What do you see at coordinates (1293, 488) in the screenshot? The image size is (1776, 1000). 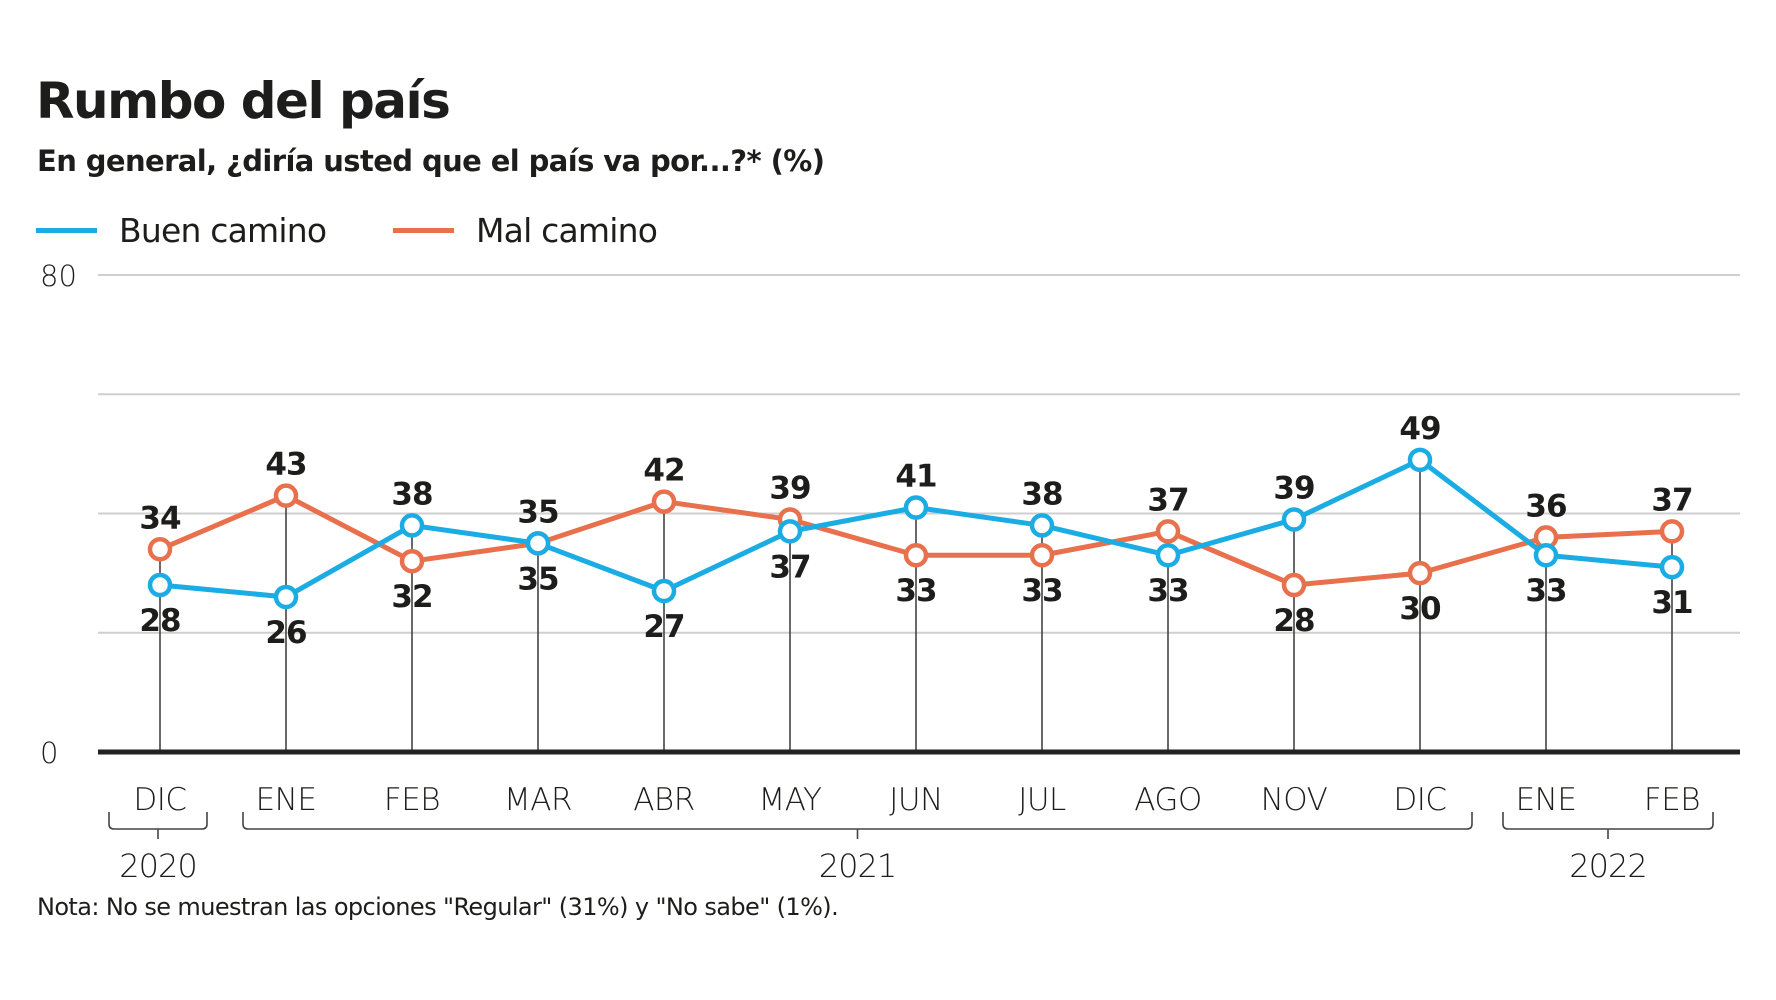 I see `data-label-buen-camino: 39` at bounding box center [1293, 488].